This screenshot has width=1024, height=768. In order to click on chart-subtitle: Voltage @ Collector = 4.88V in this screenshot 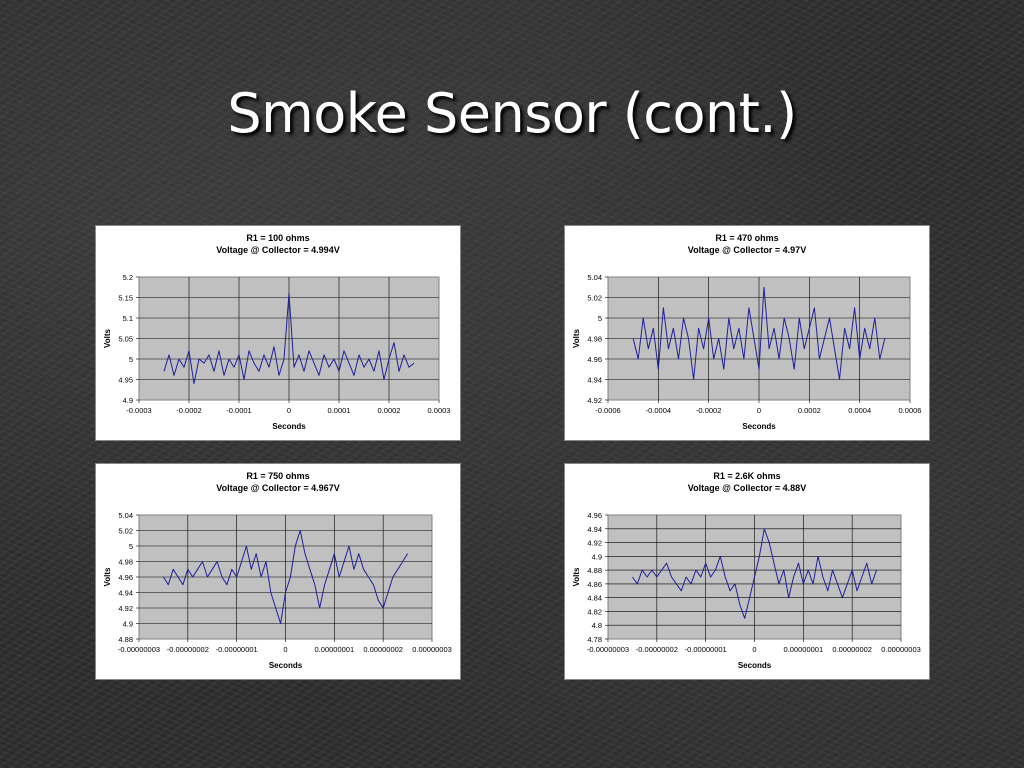, I will do `click(747, 488)`.